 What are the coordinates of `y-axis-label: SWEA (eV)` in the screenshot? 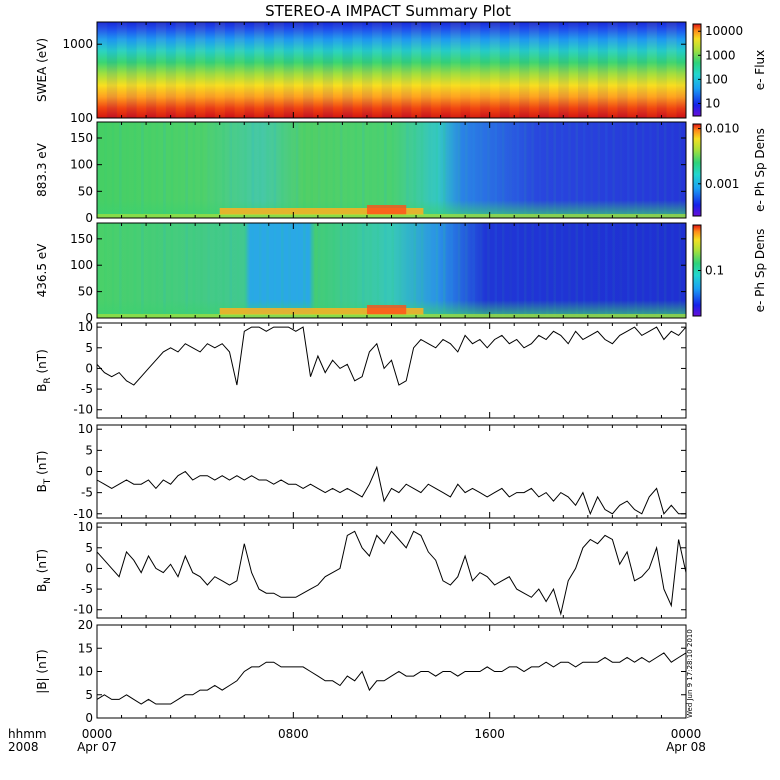 It's located at (42, 70).